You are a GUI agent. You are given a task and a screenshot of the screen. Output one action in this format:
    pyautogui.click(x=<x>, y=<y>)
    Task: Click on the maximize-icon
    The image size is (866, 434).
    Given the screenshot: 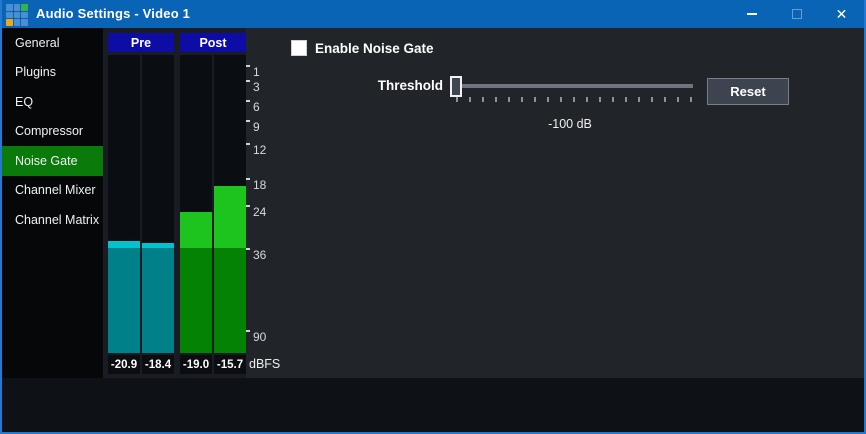 What is the action you would take?
    pyautogui.click(x=796, y=14)
    